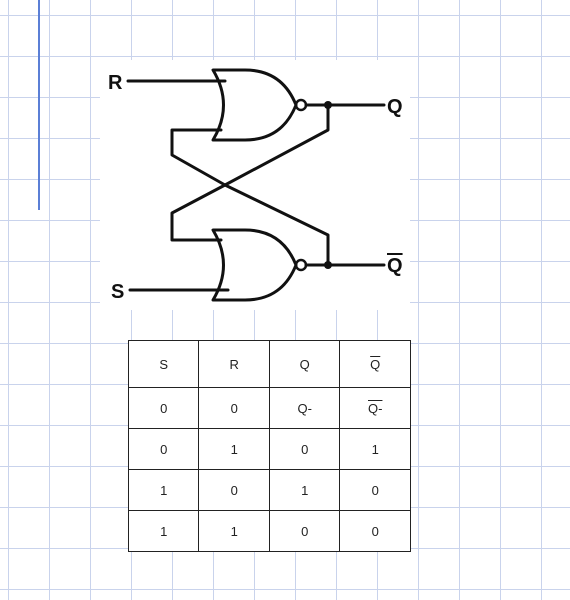  Describe the element at coordinates (375, 408) in the screenshot. I see `cell-q-bar: Q-` at that location.